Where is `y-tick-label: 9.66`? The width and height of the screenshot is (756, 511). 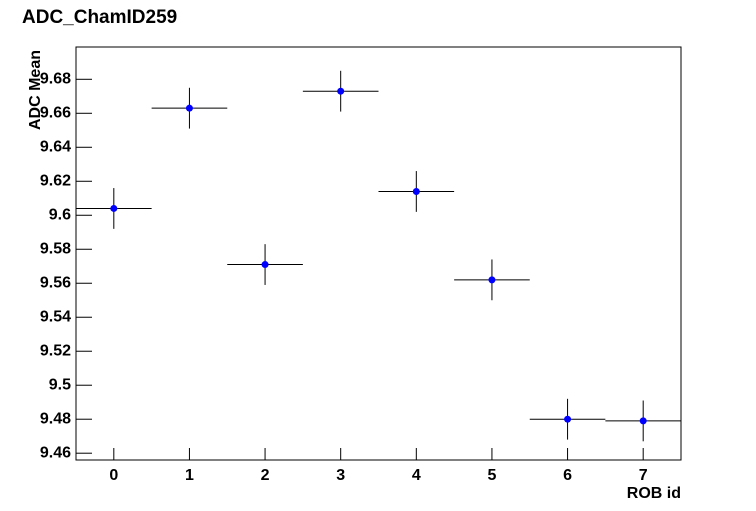
y-tick-label: 9.66 is located at coordinates (55, 113).